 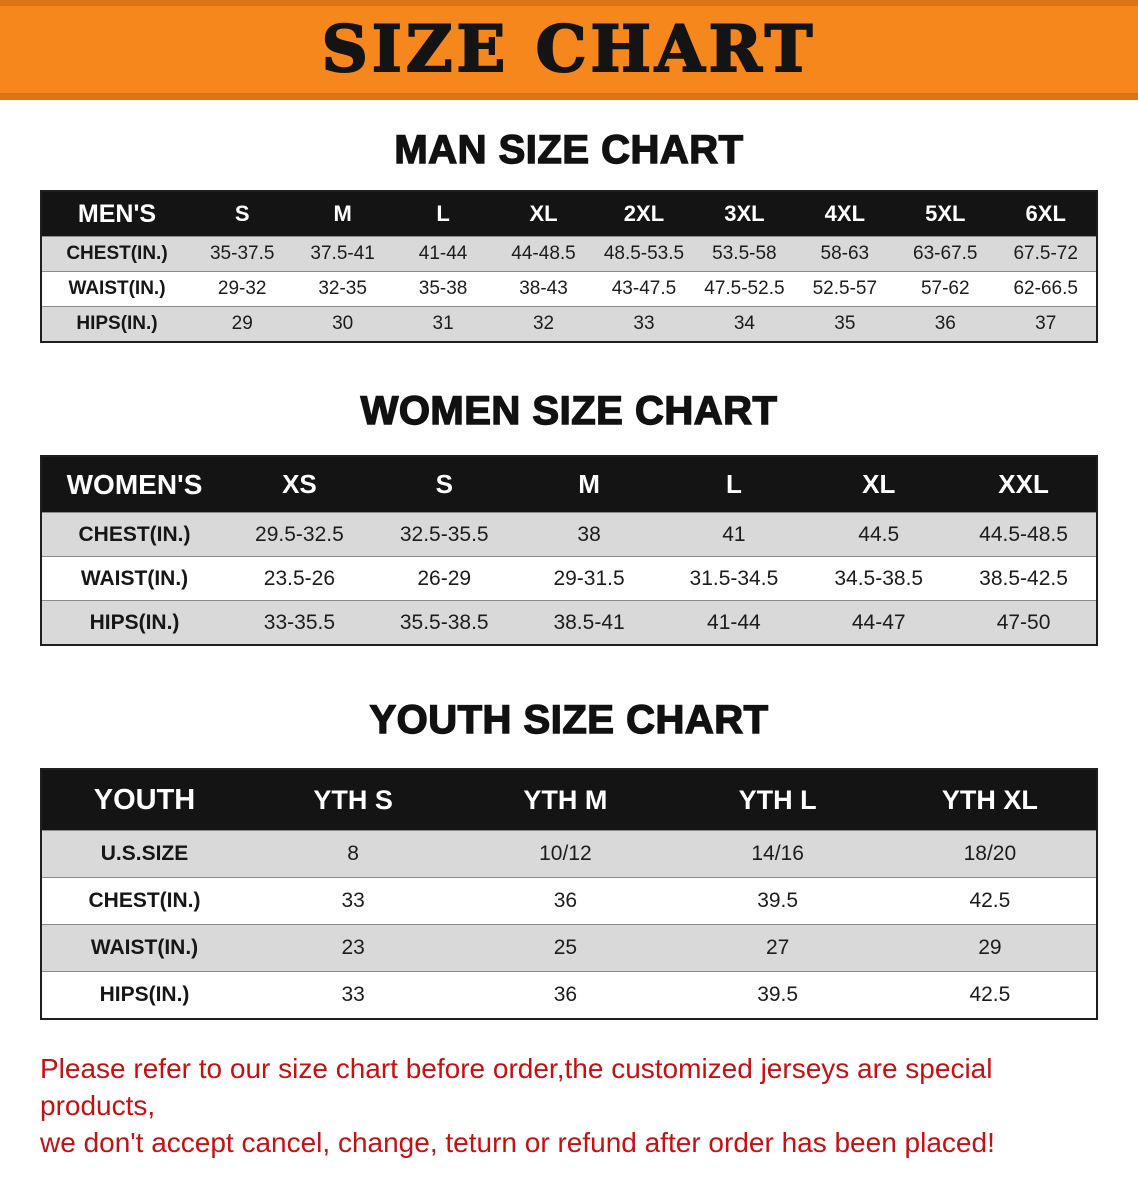 I want to click on table-cell: 33-35.5, so click(x=299, y=622).